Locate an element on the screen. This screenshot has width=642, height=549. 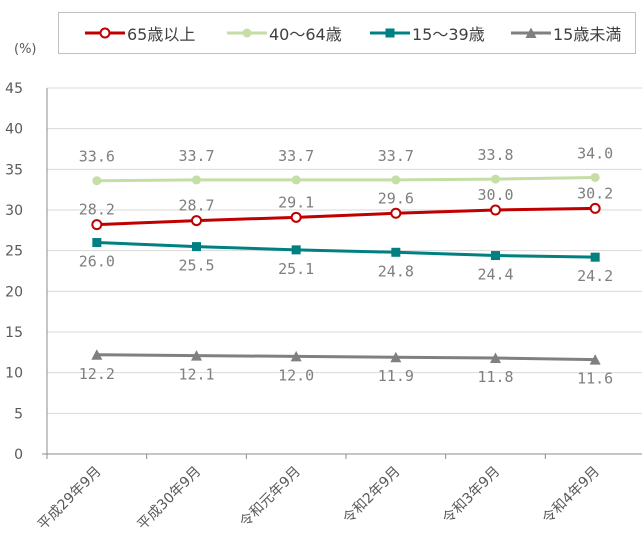
y-axis-unit-label: (%) is located at coordinates (25, 49).